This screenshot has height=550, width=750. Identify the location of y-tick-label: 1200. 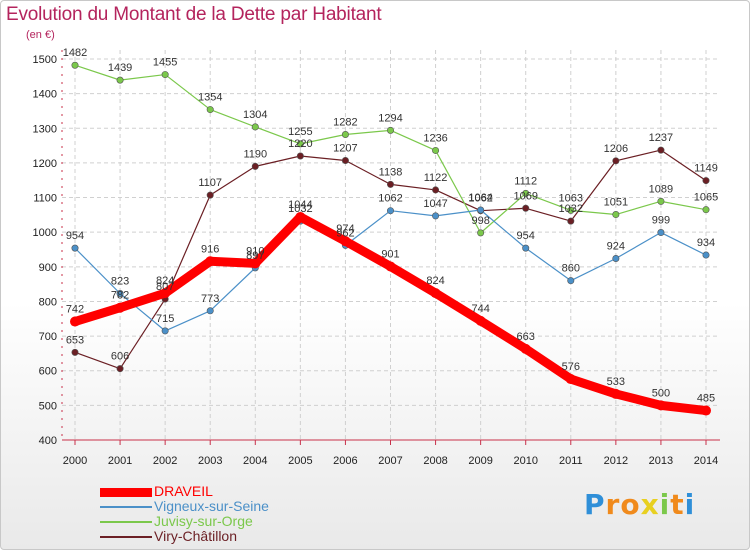
(45, 164).